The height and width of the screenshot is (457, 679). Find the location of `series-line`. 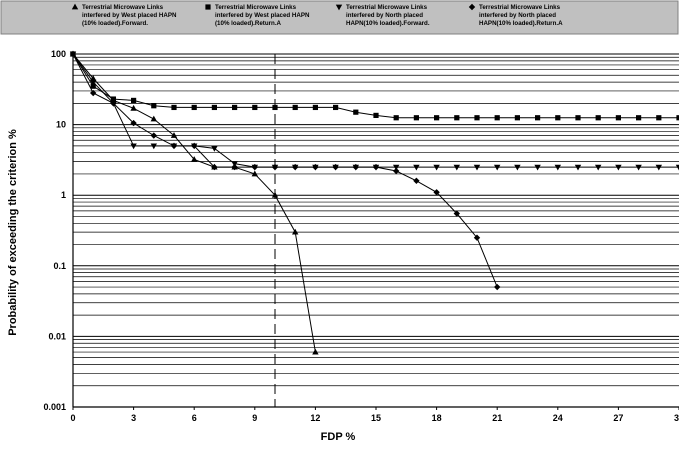

series-line is located at coordinates (375, 86).